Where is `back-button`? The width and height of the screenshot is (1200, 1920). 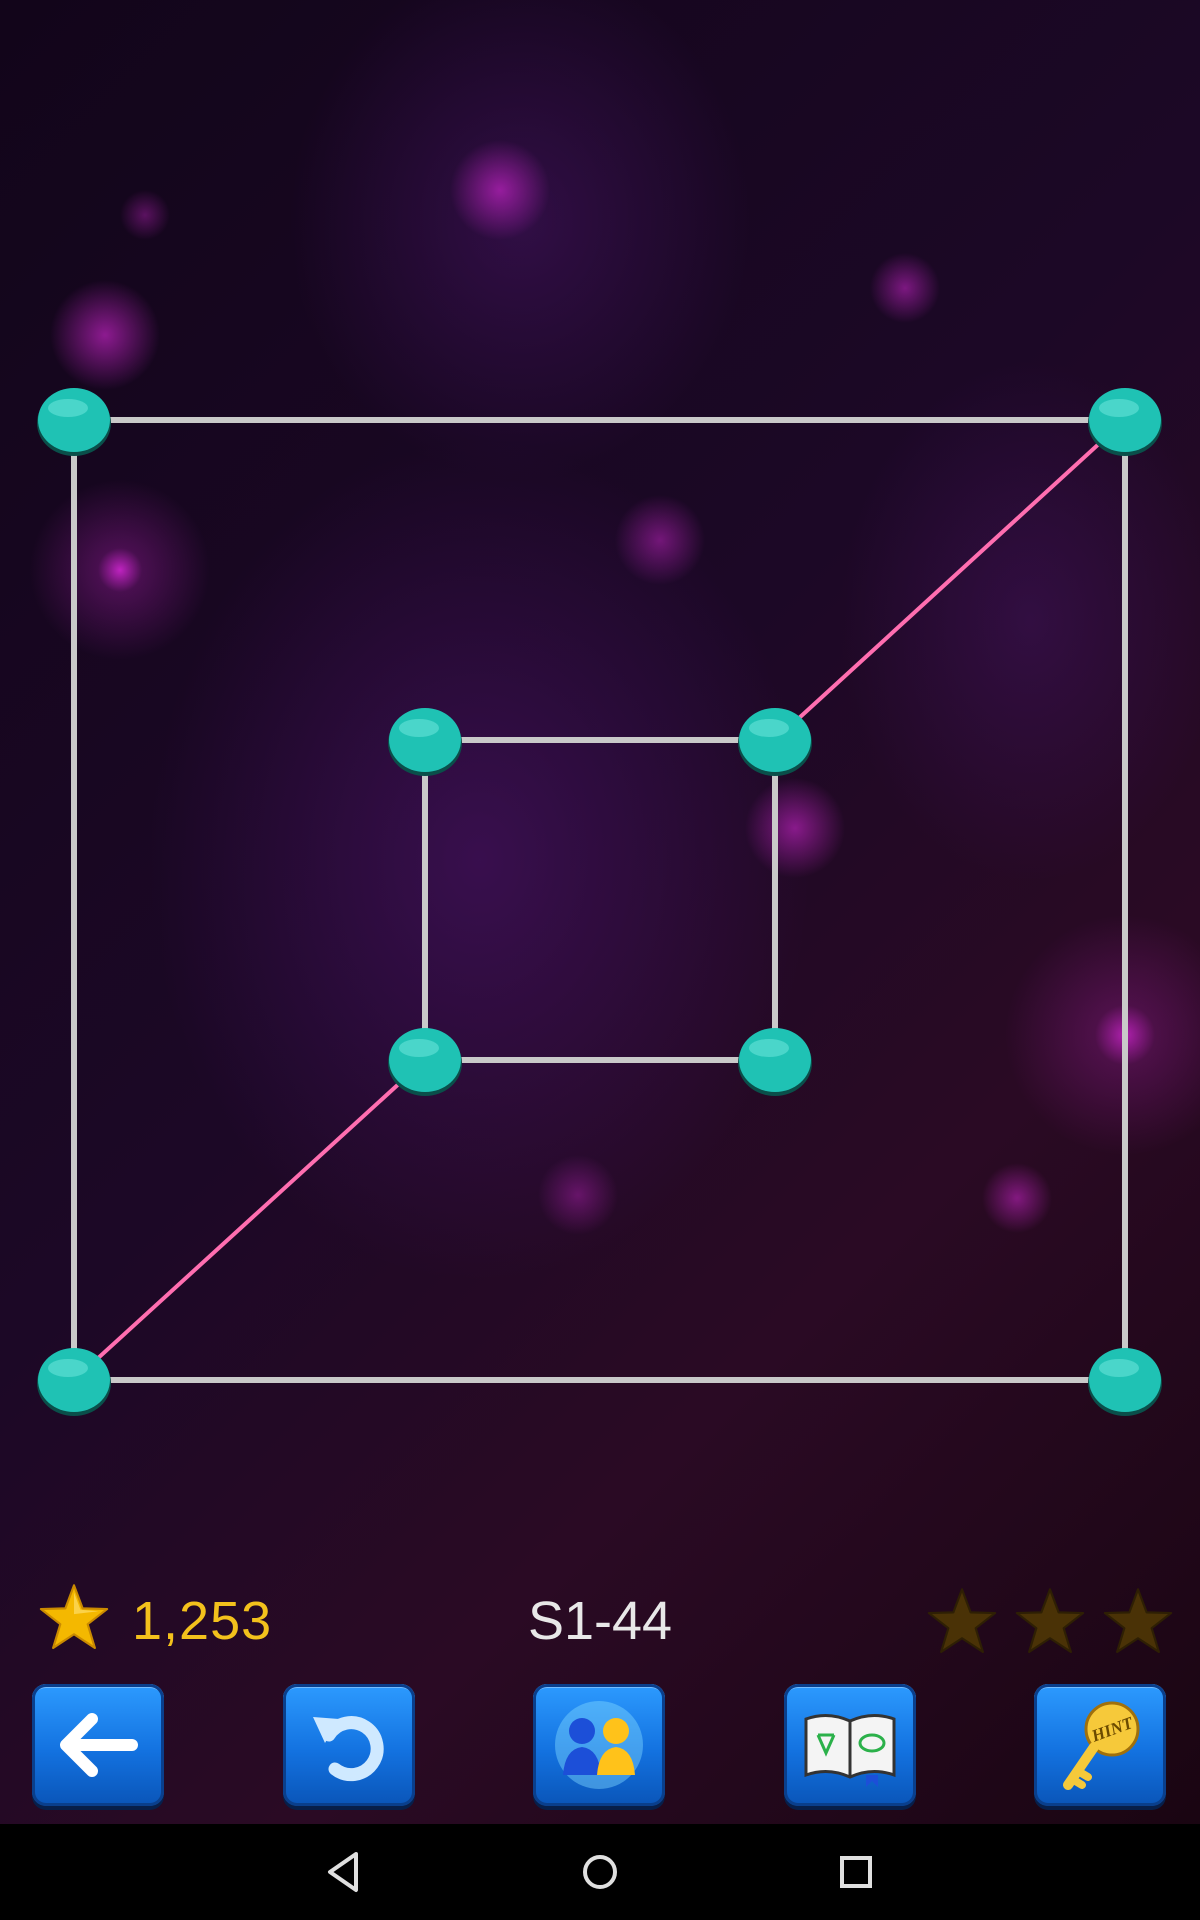
back-button is located at coordinates (98, 1745).